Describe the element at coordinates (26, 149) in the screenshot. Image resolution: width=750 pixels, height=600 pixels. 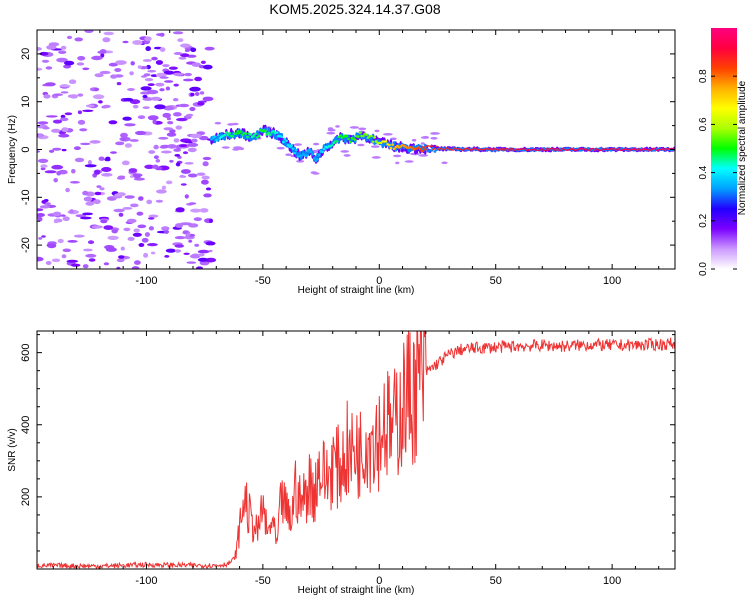
I see `spectrogram-y-tick-label: 0` at that location.